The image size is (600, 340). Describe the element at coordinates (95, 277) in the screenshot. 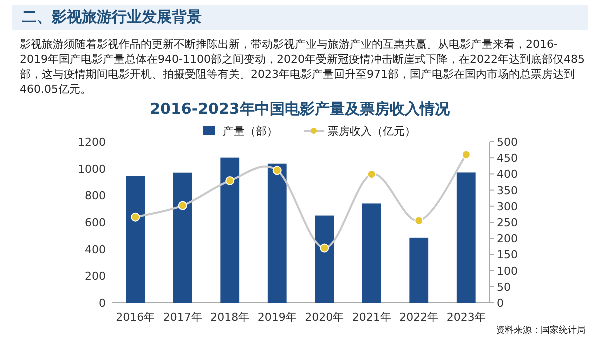

I see `y-tick-label: 200` at that location.